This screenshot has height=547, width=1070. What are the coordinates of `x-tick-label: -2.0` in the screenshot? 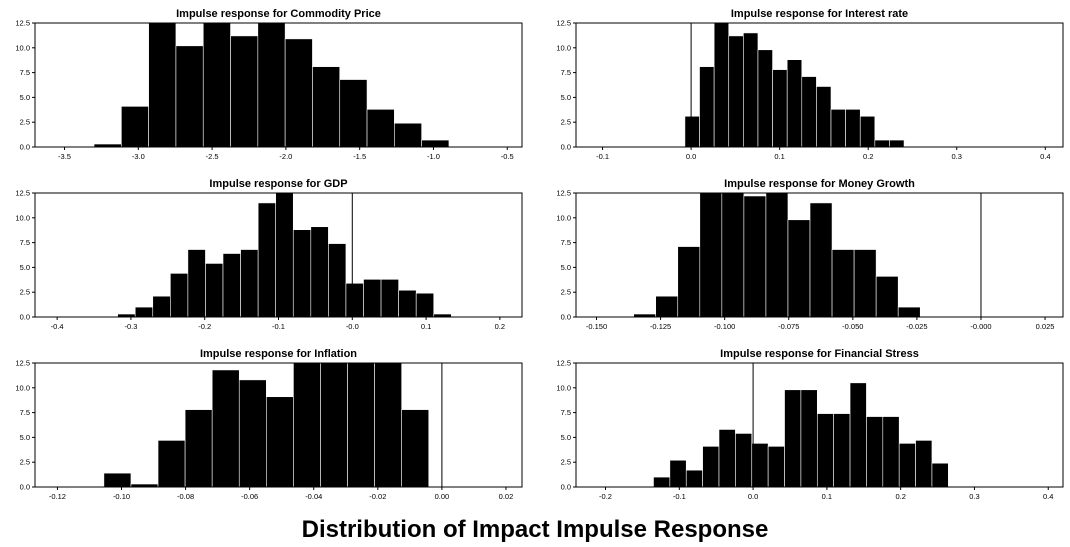 It's located at (285, 156).